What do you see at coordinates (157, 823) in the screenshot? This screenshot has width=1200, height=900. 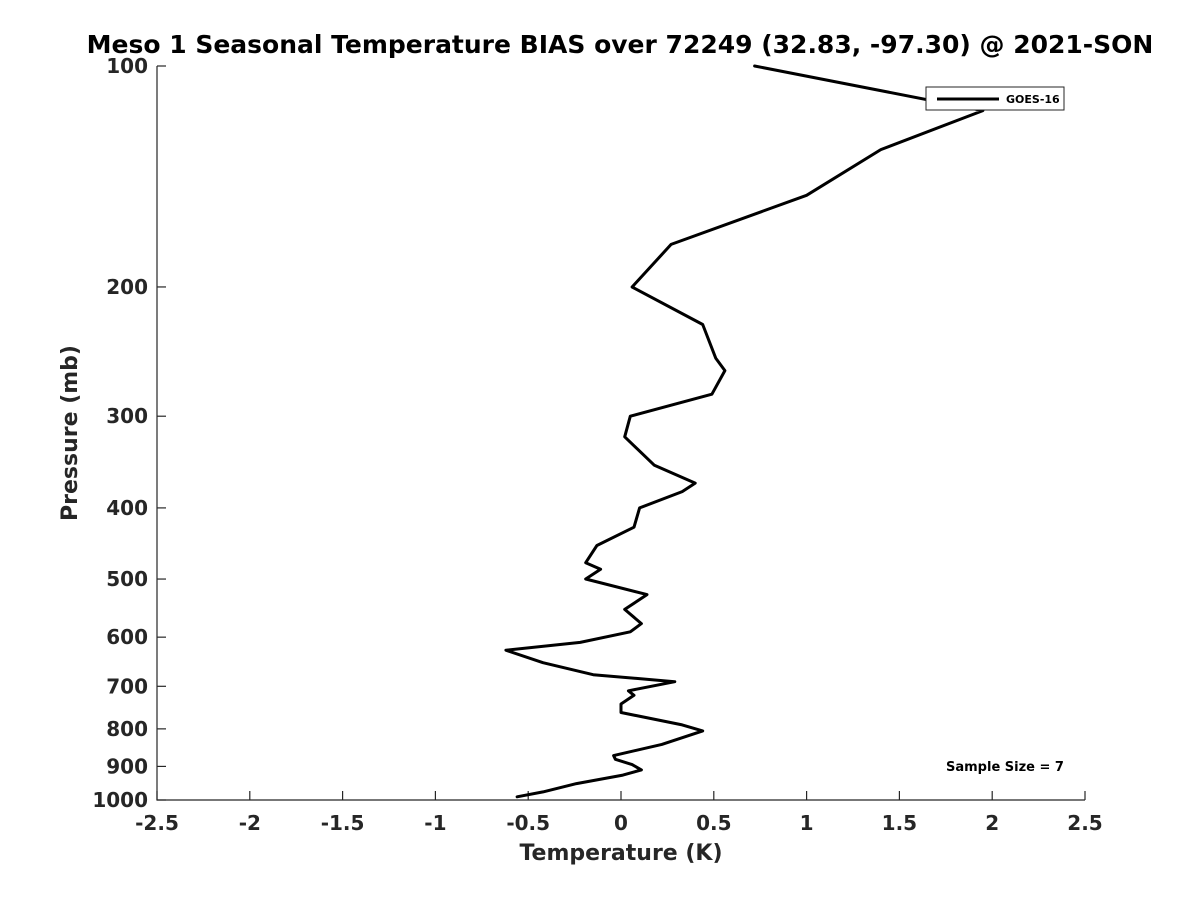 I see `x-tick-label: -2.5` at bounding box center [157, 823].